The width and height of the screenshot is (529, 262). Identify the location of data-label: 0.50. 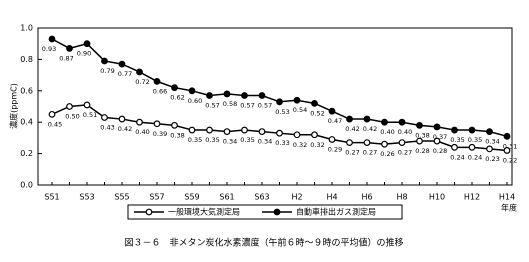
(72, 117).